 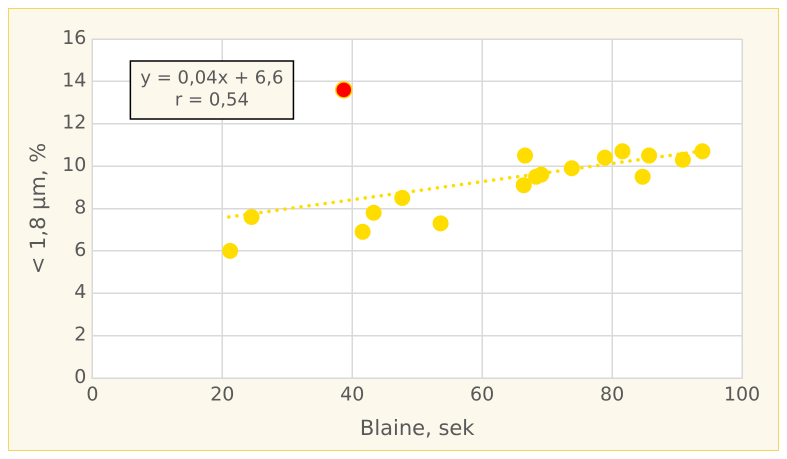 I want to click on y-tick-label: 6, so click(x=80, y=249).